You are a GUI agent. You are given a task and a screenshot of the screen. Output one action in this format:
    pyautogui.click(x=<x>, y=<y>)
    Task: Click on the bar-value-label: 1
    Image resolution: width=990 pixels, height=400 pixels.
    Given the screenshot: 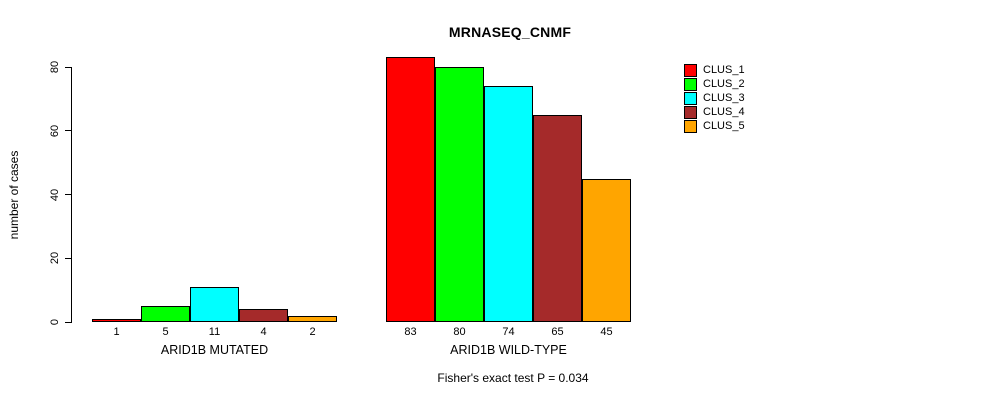 What is the action you would take?
    pyautogui.click(x=116, y=332)
    